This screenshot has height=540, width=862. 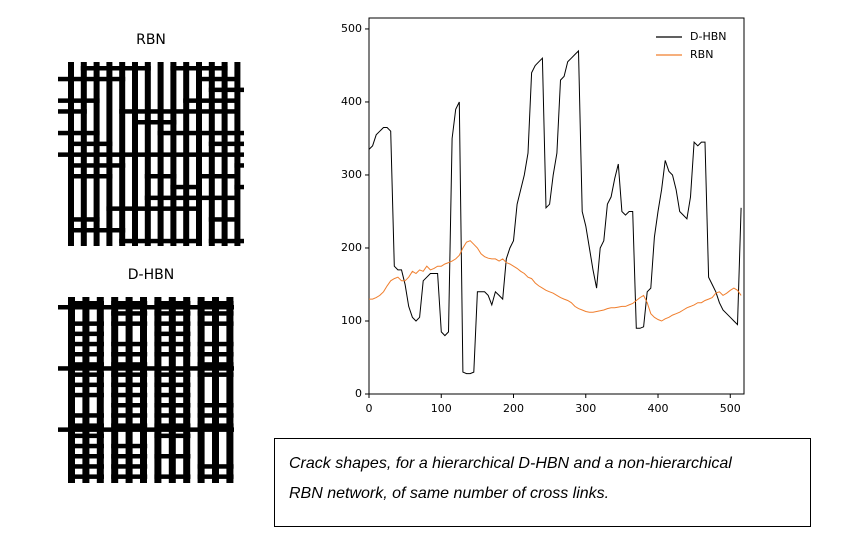 I want to click on x-tick-label: 300, so click(x=585, y=408).